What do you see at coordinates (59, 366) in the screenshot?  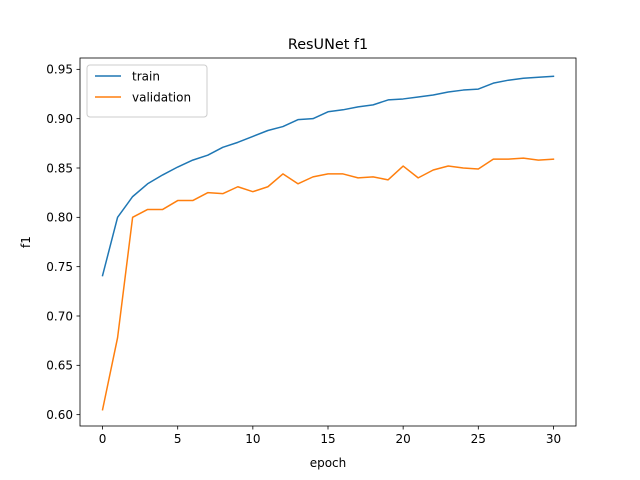 I see `y-tick-label: 0.65` at bounding box center [59, 366].